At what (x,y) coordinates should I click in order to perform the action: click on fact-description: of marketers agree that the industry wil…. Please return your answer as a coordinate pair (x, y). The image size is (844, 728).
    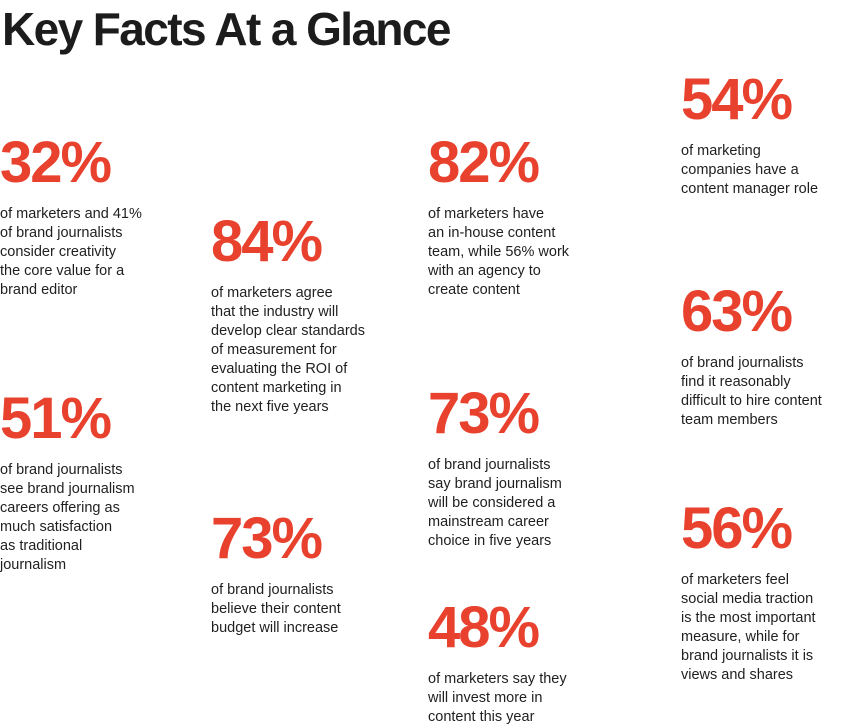
    Looking at the image, I should click on (288, 350).